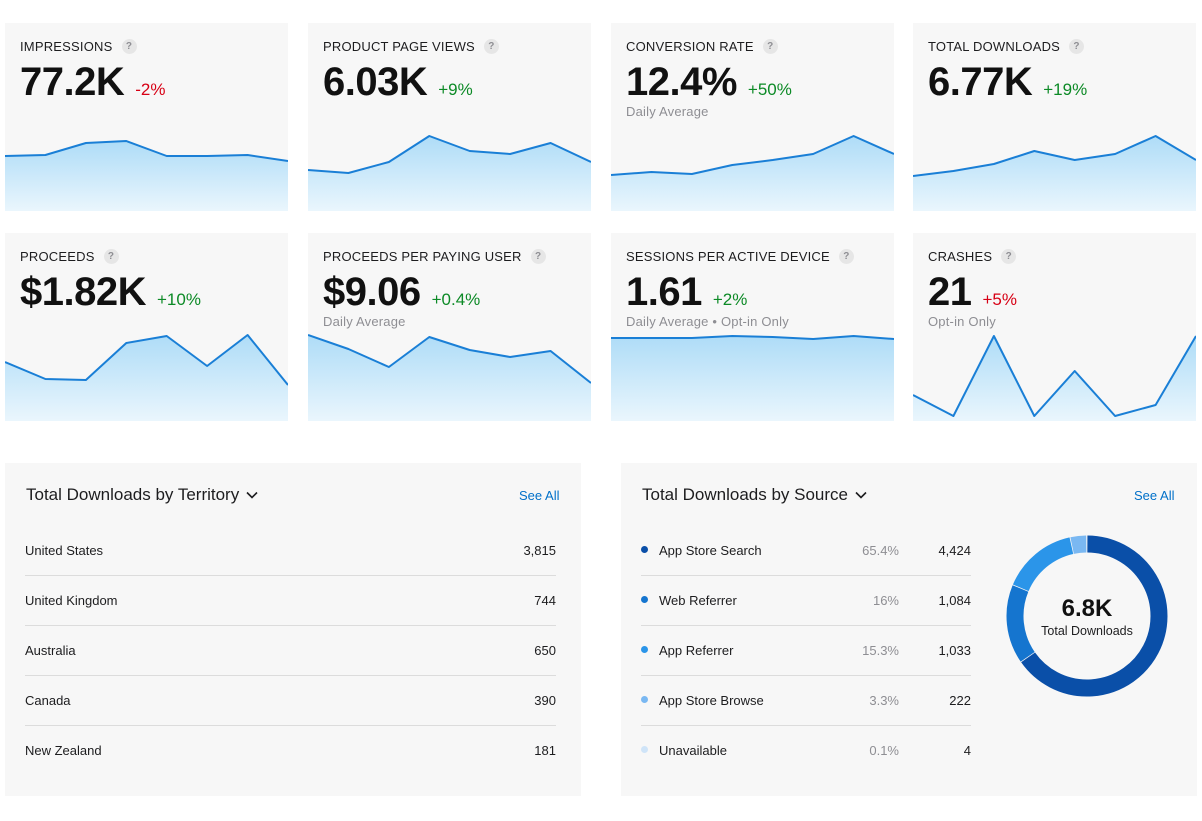  Describe the element at coordinates (711, 700) in the screenshot. I see `source-name: App Store Browse` at that location.